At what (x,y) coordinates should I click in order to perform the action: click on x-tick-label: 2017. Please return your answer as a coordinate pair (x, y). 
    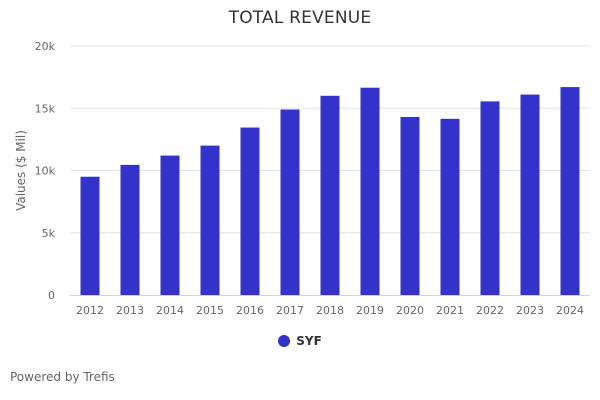
    Looking at the image, I should click on (290, 310).